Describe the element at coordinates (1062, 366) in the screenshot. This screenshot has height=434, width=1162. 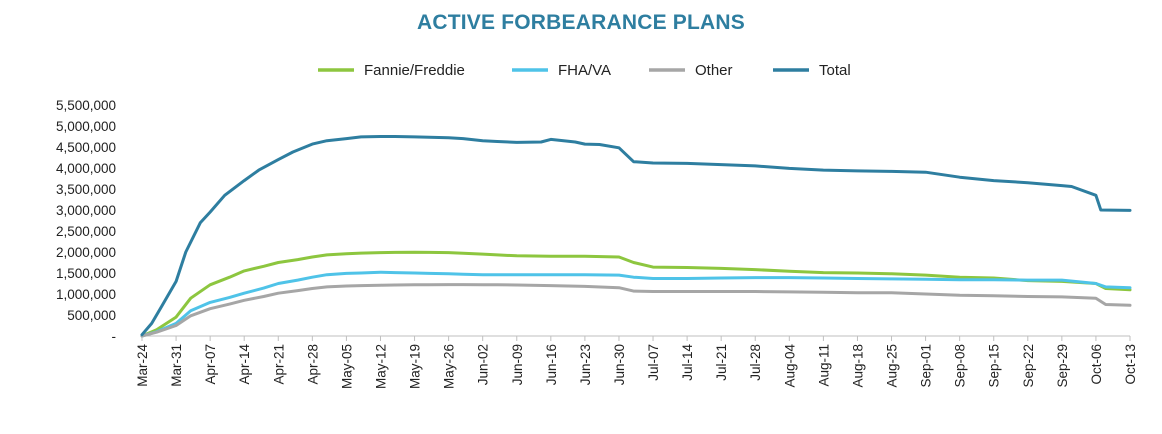
I see `x-tick-label: Sep-29` at that location.